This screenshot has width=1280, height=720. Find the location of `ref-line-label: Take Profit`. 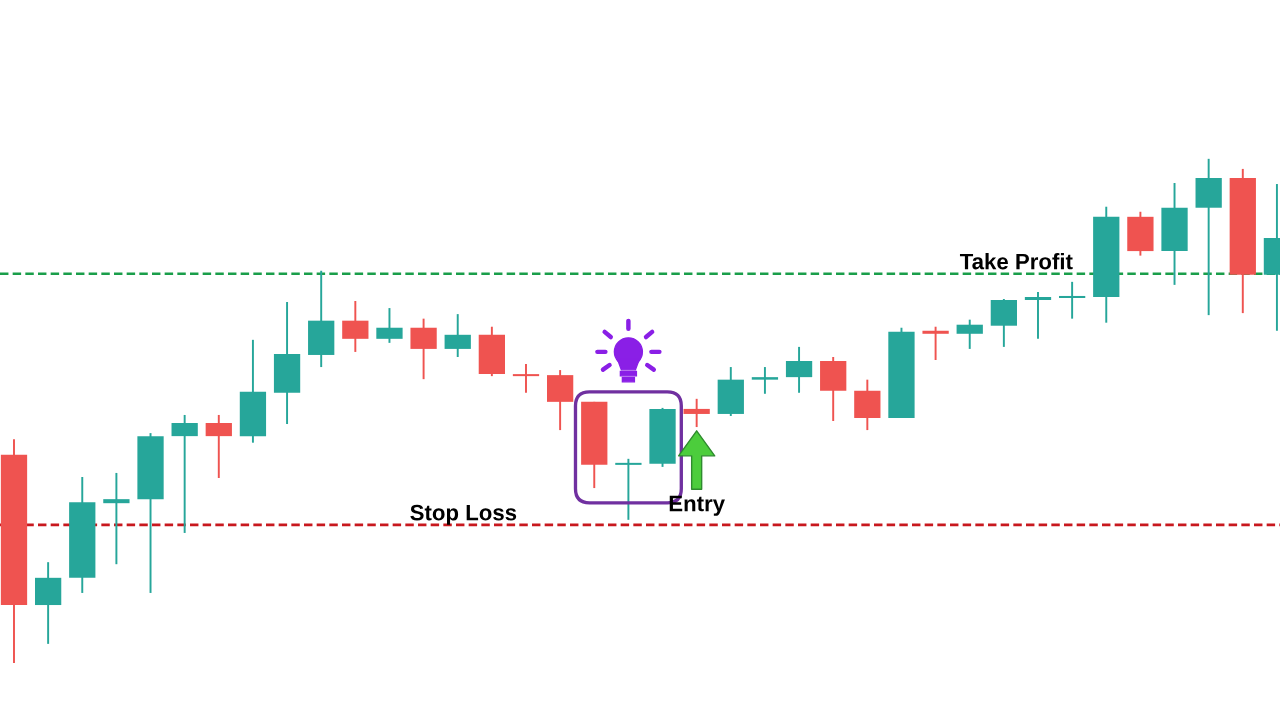

ref-line-label: Take Profit is located at coordinates (1016, 261).